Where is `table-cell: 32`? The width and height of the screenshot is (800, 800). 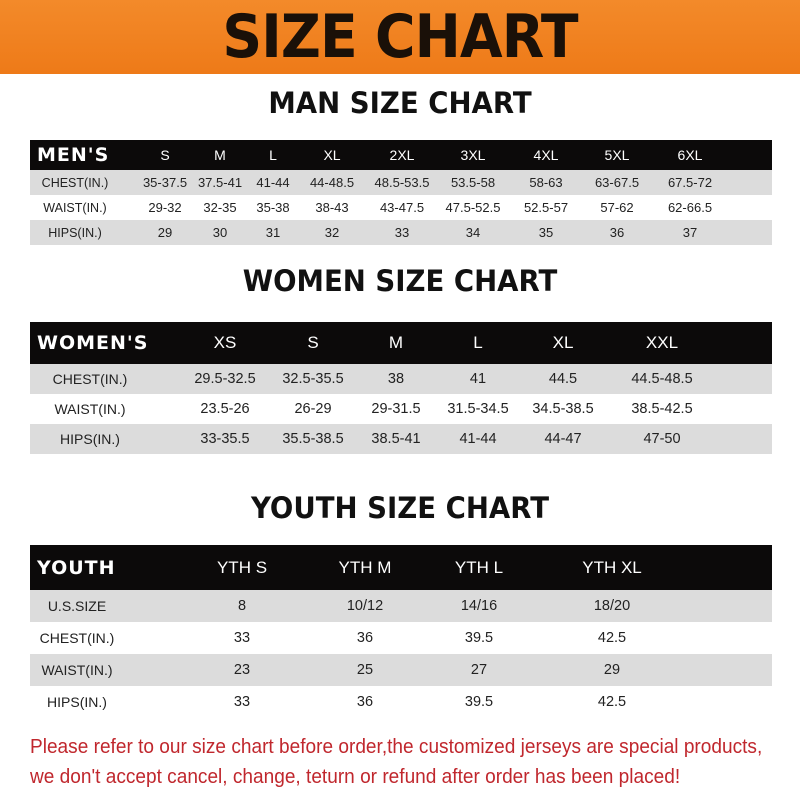
table-cell: 32 is located at coordinates (332, 232).